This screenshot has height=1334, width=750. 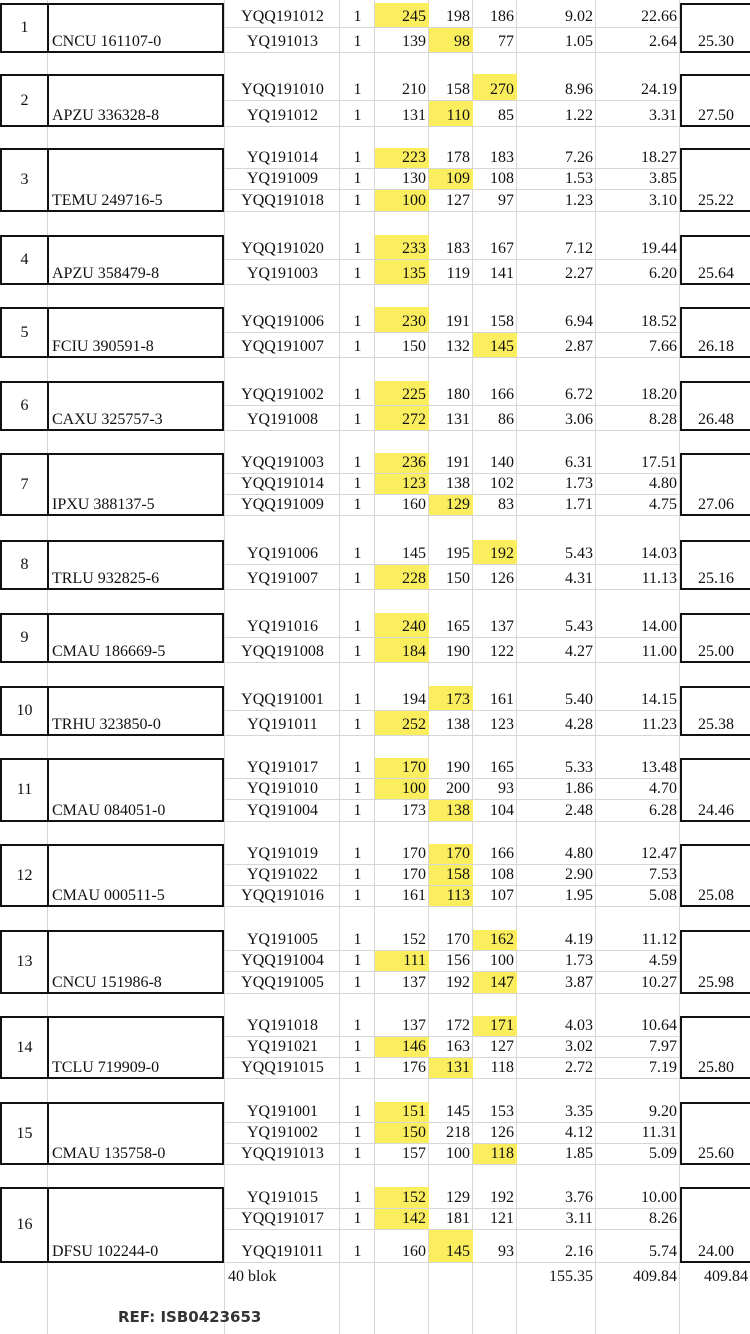 I want to click on group-total: 26.48, so click(x=716, y=419).